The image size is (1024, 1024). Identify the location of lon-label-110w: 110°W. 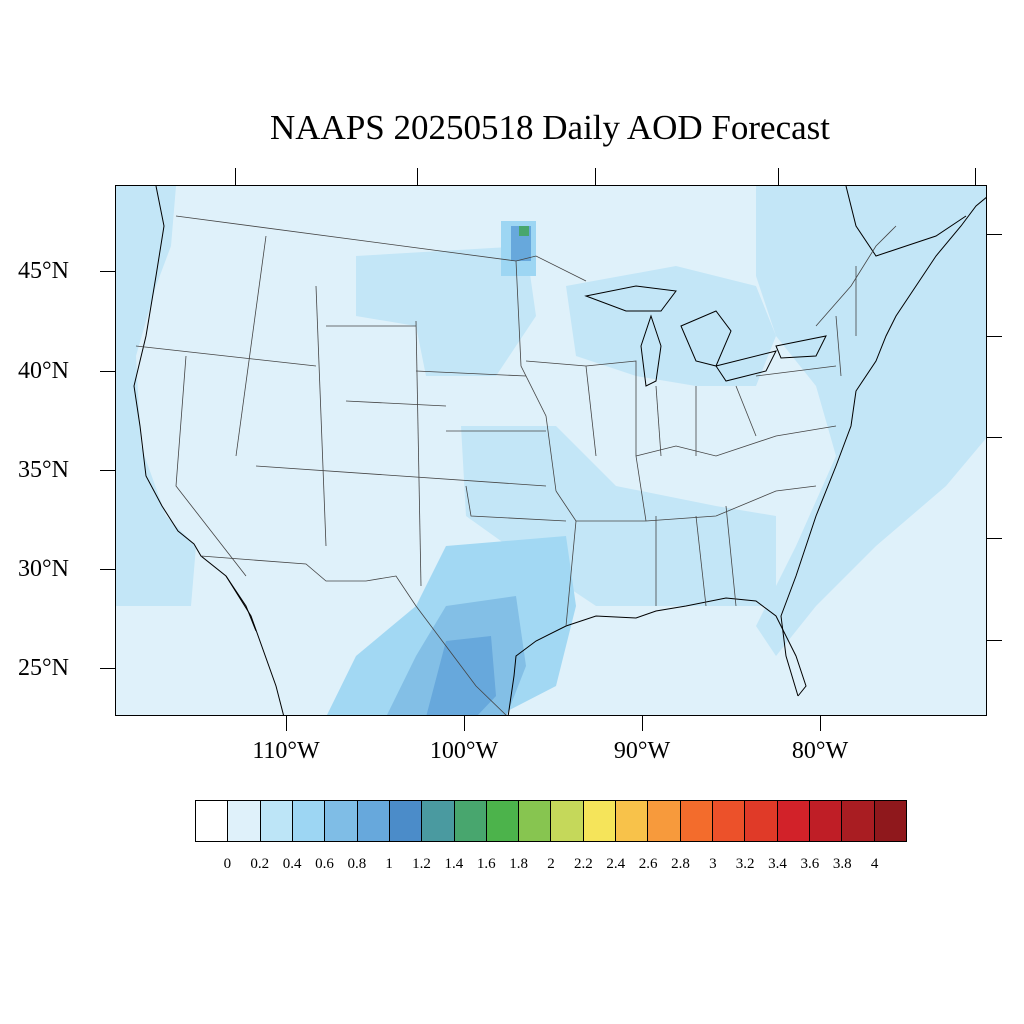
(286, 751).